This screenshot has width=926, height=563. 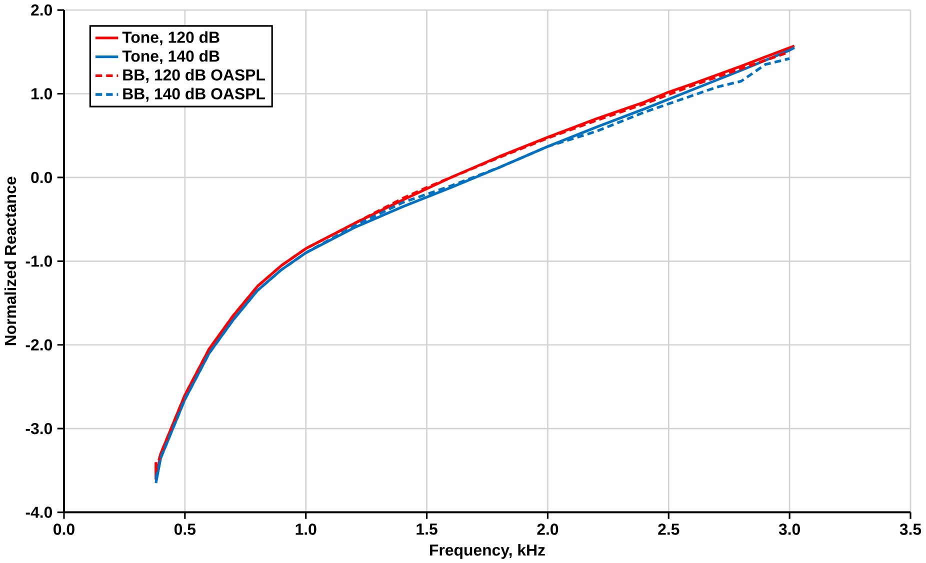 What do you see at coordinates (194, 95) in the screenshot?
I see `legend-label: BB, 140 dB OASPL` at bounding box center [194, 95].